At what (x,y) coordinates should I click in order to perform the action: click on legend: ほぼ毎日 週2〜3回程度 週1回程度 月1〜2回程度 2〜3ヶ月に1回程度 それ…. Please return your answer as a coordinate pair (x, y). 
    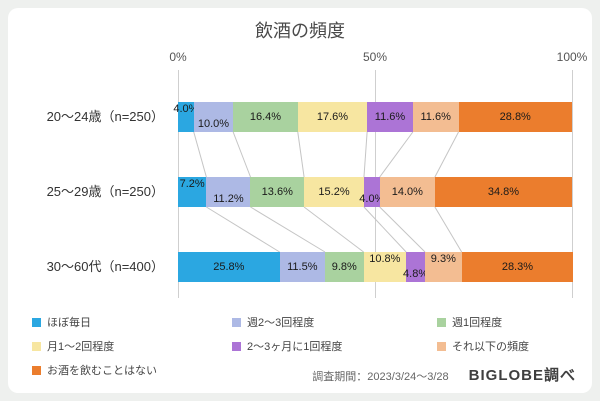
    Looking at the image, I should click on (312, 346).